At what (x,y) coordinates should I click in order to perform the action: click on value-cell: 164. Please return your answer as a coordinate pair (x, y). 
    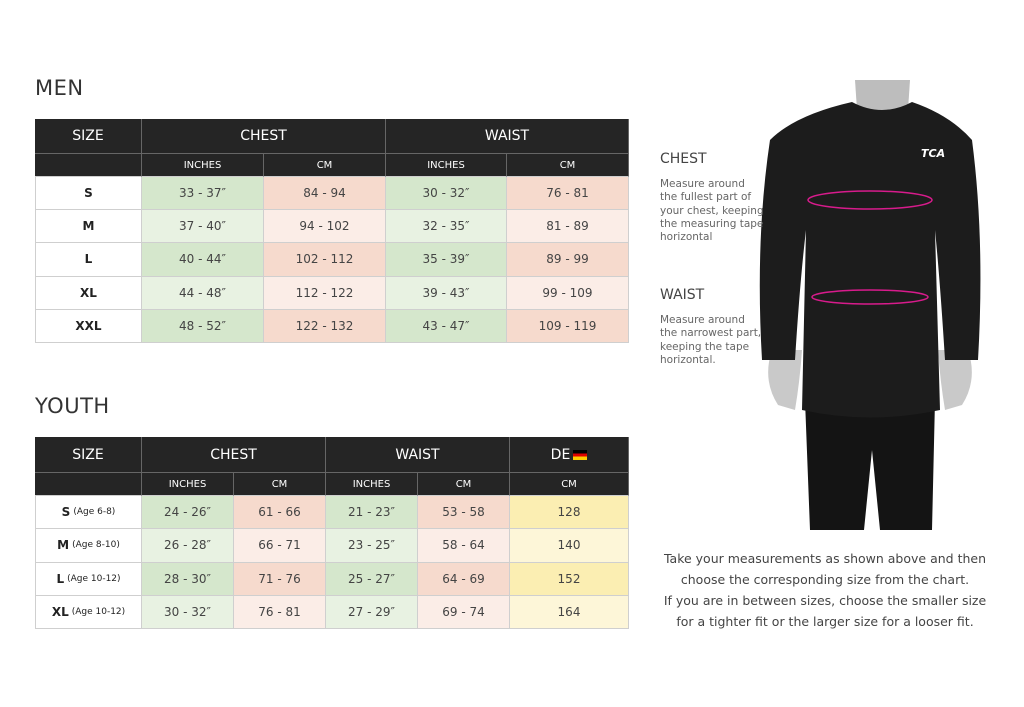
    Looking at the image, I should click on (569, 612).